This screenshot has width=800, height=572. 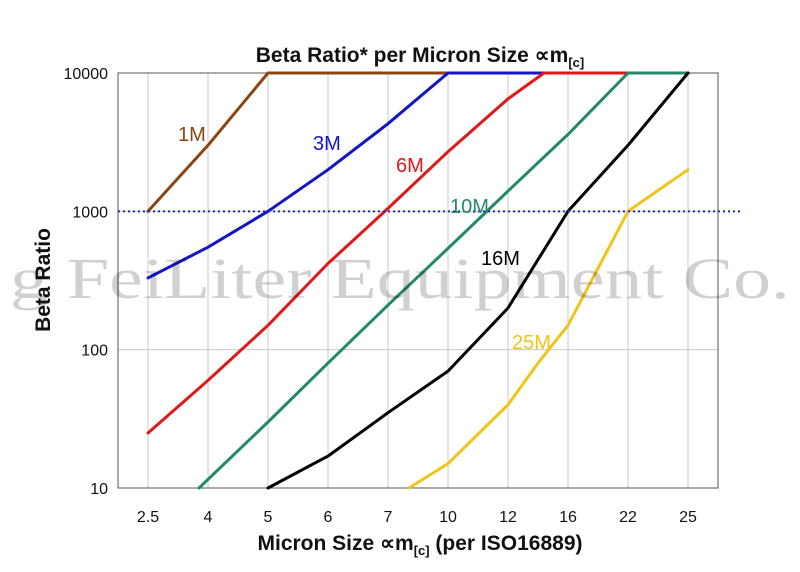 I want to click on x-axis-label: Micron Size ∝m[c] (per ISO16889), so click(x=420, y=545).